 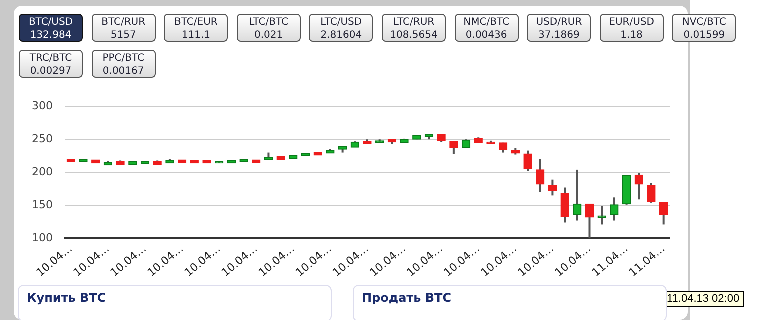 What do you see at coordinates (196, 22) in the screenshot?
I see `text: BTC/EUR` at bounding box center [196, 22].